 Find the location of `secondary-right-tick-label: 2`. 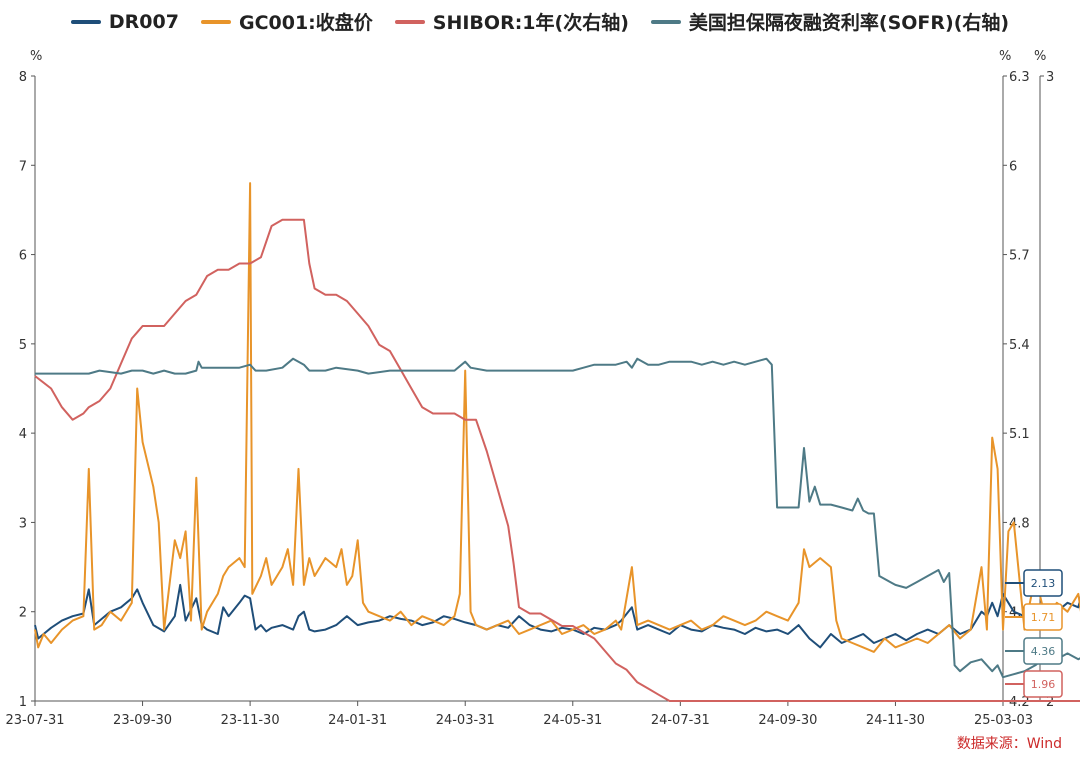

secondary-right-tick-label: 2 is located at coordinates (1050, 702).